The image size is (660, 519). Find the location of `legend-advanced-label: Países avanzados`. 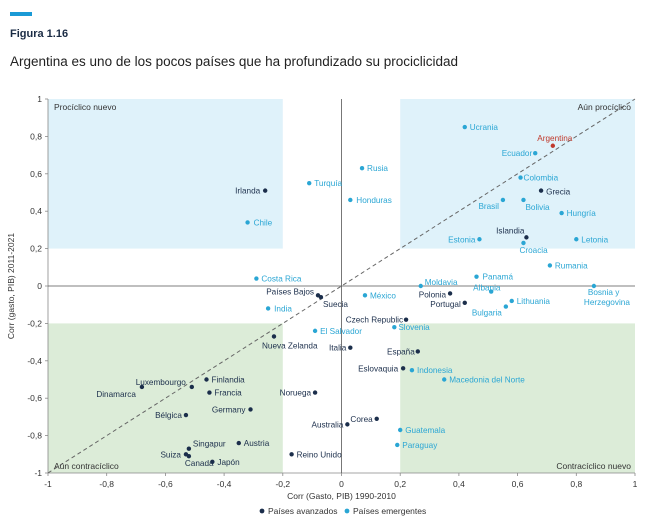

legend-advanced-label: Países avanzados is located at coordinates (302, 511).